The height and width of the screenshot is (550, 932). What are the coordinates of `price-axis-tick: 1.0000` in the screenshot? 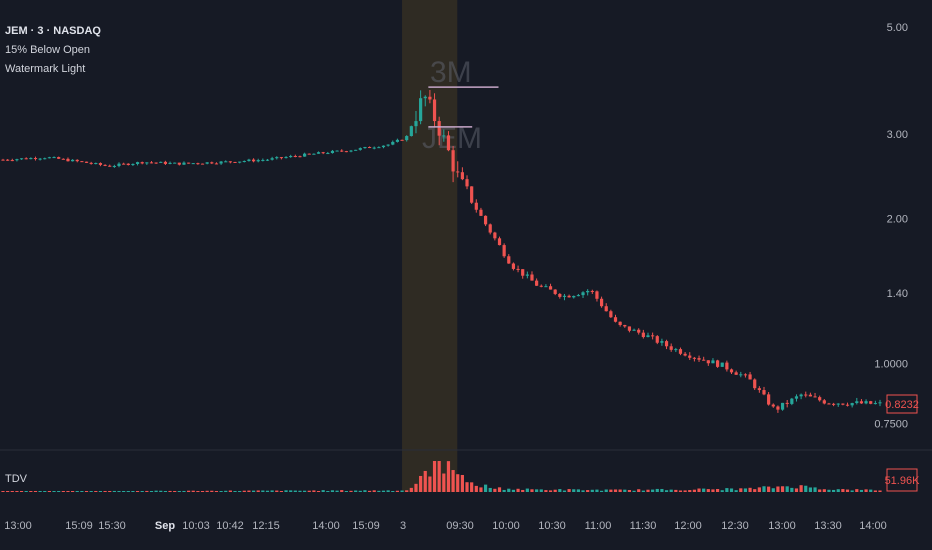 It's located at (891, 364).